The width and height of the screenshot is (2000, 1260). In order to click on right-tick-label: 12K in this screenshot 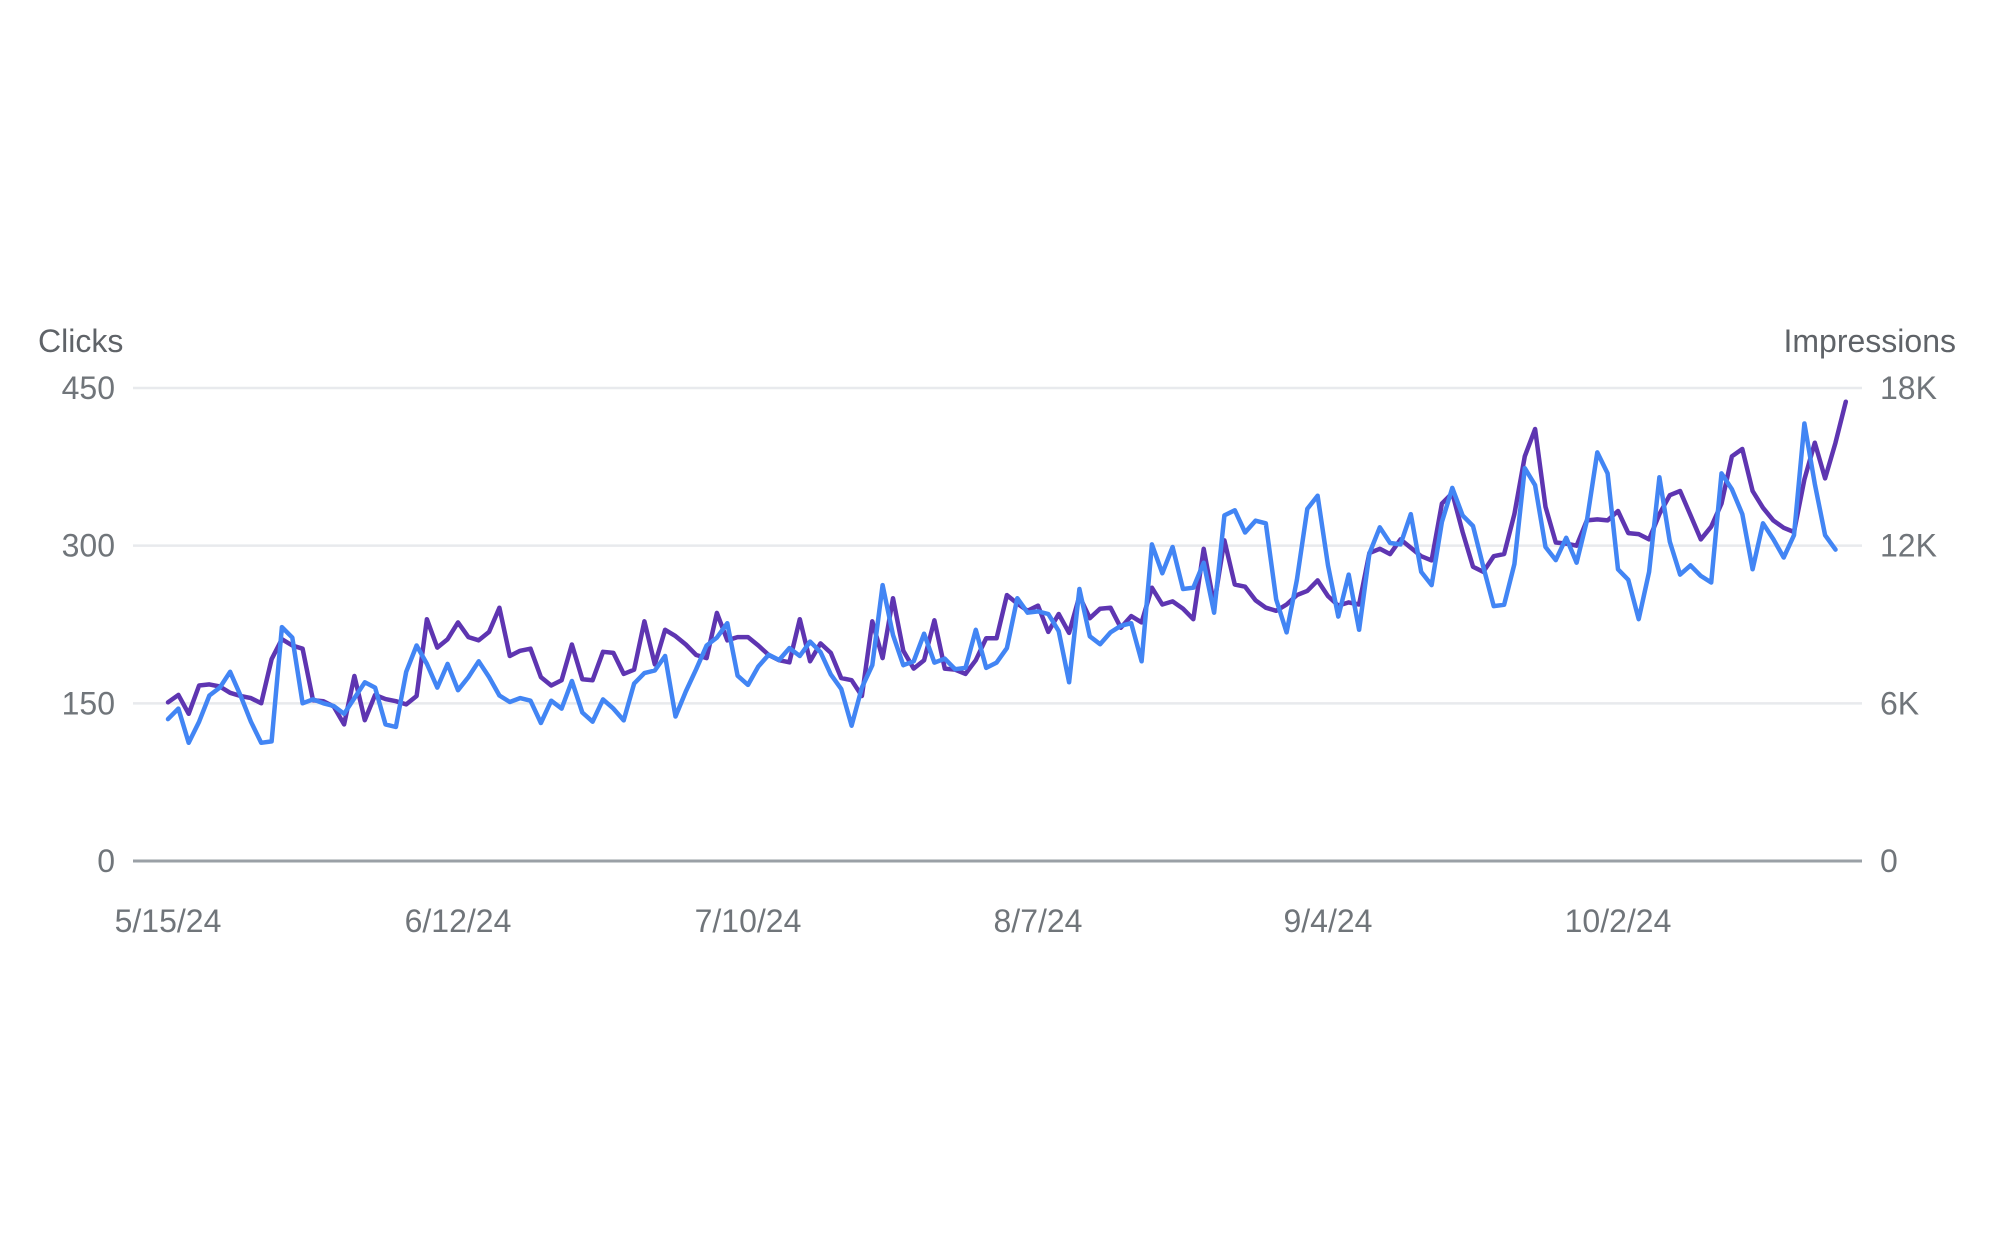, I will do `click(1908, 546)`.